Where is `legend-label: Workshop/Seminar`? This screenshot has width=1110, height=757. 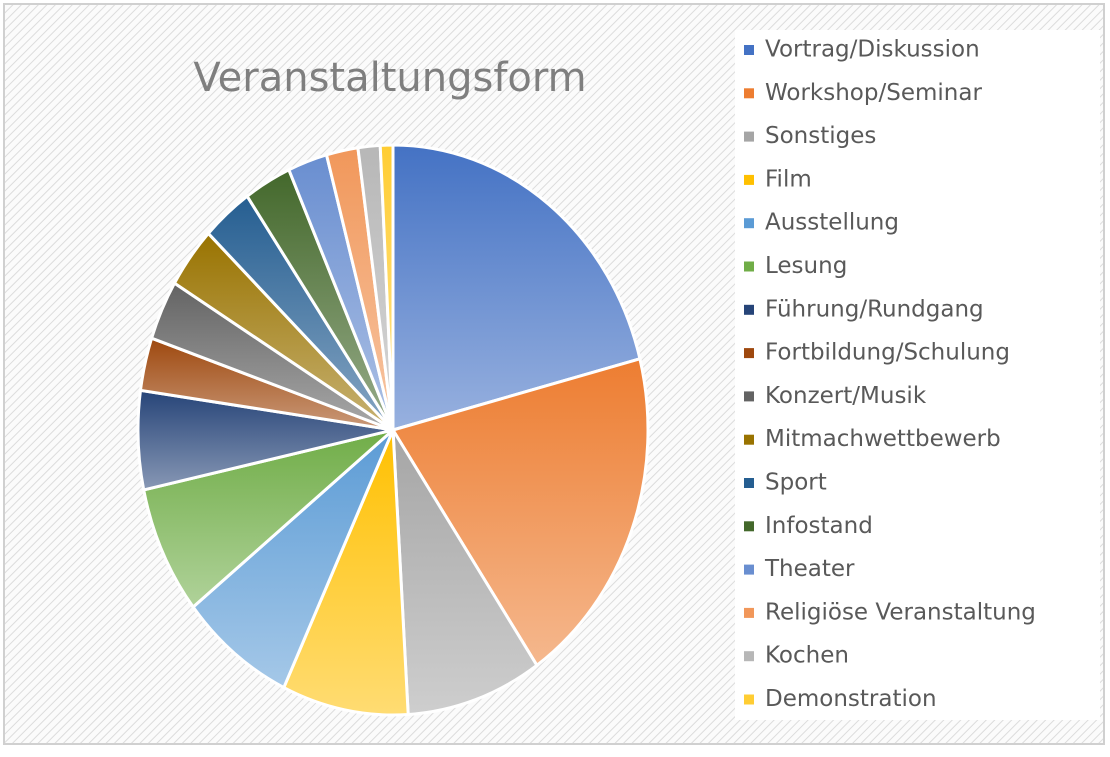
legend-label: Workshop/Seminar is located at coordinates (873, 93).